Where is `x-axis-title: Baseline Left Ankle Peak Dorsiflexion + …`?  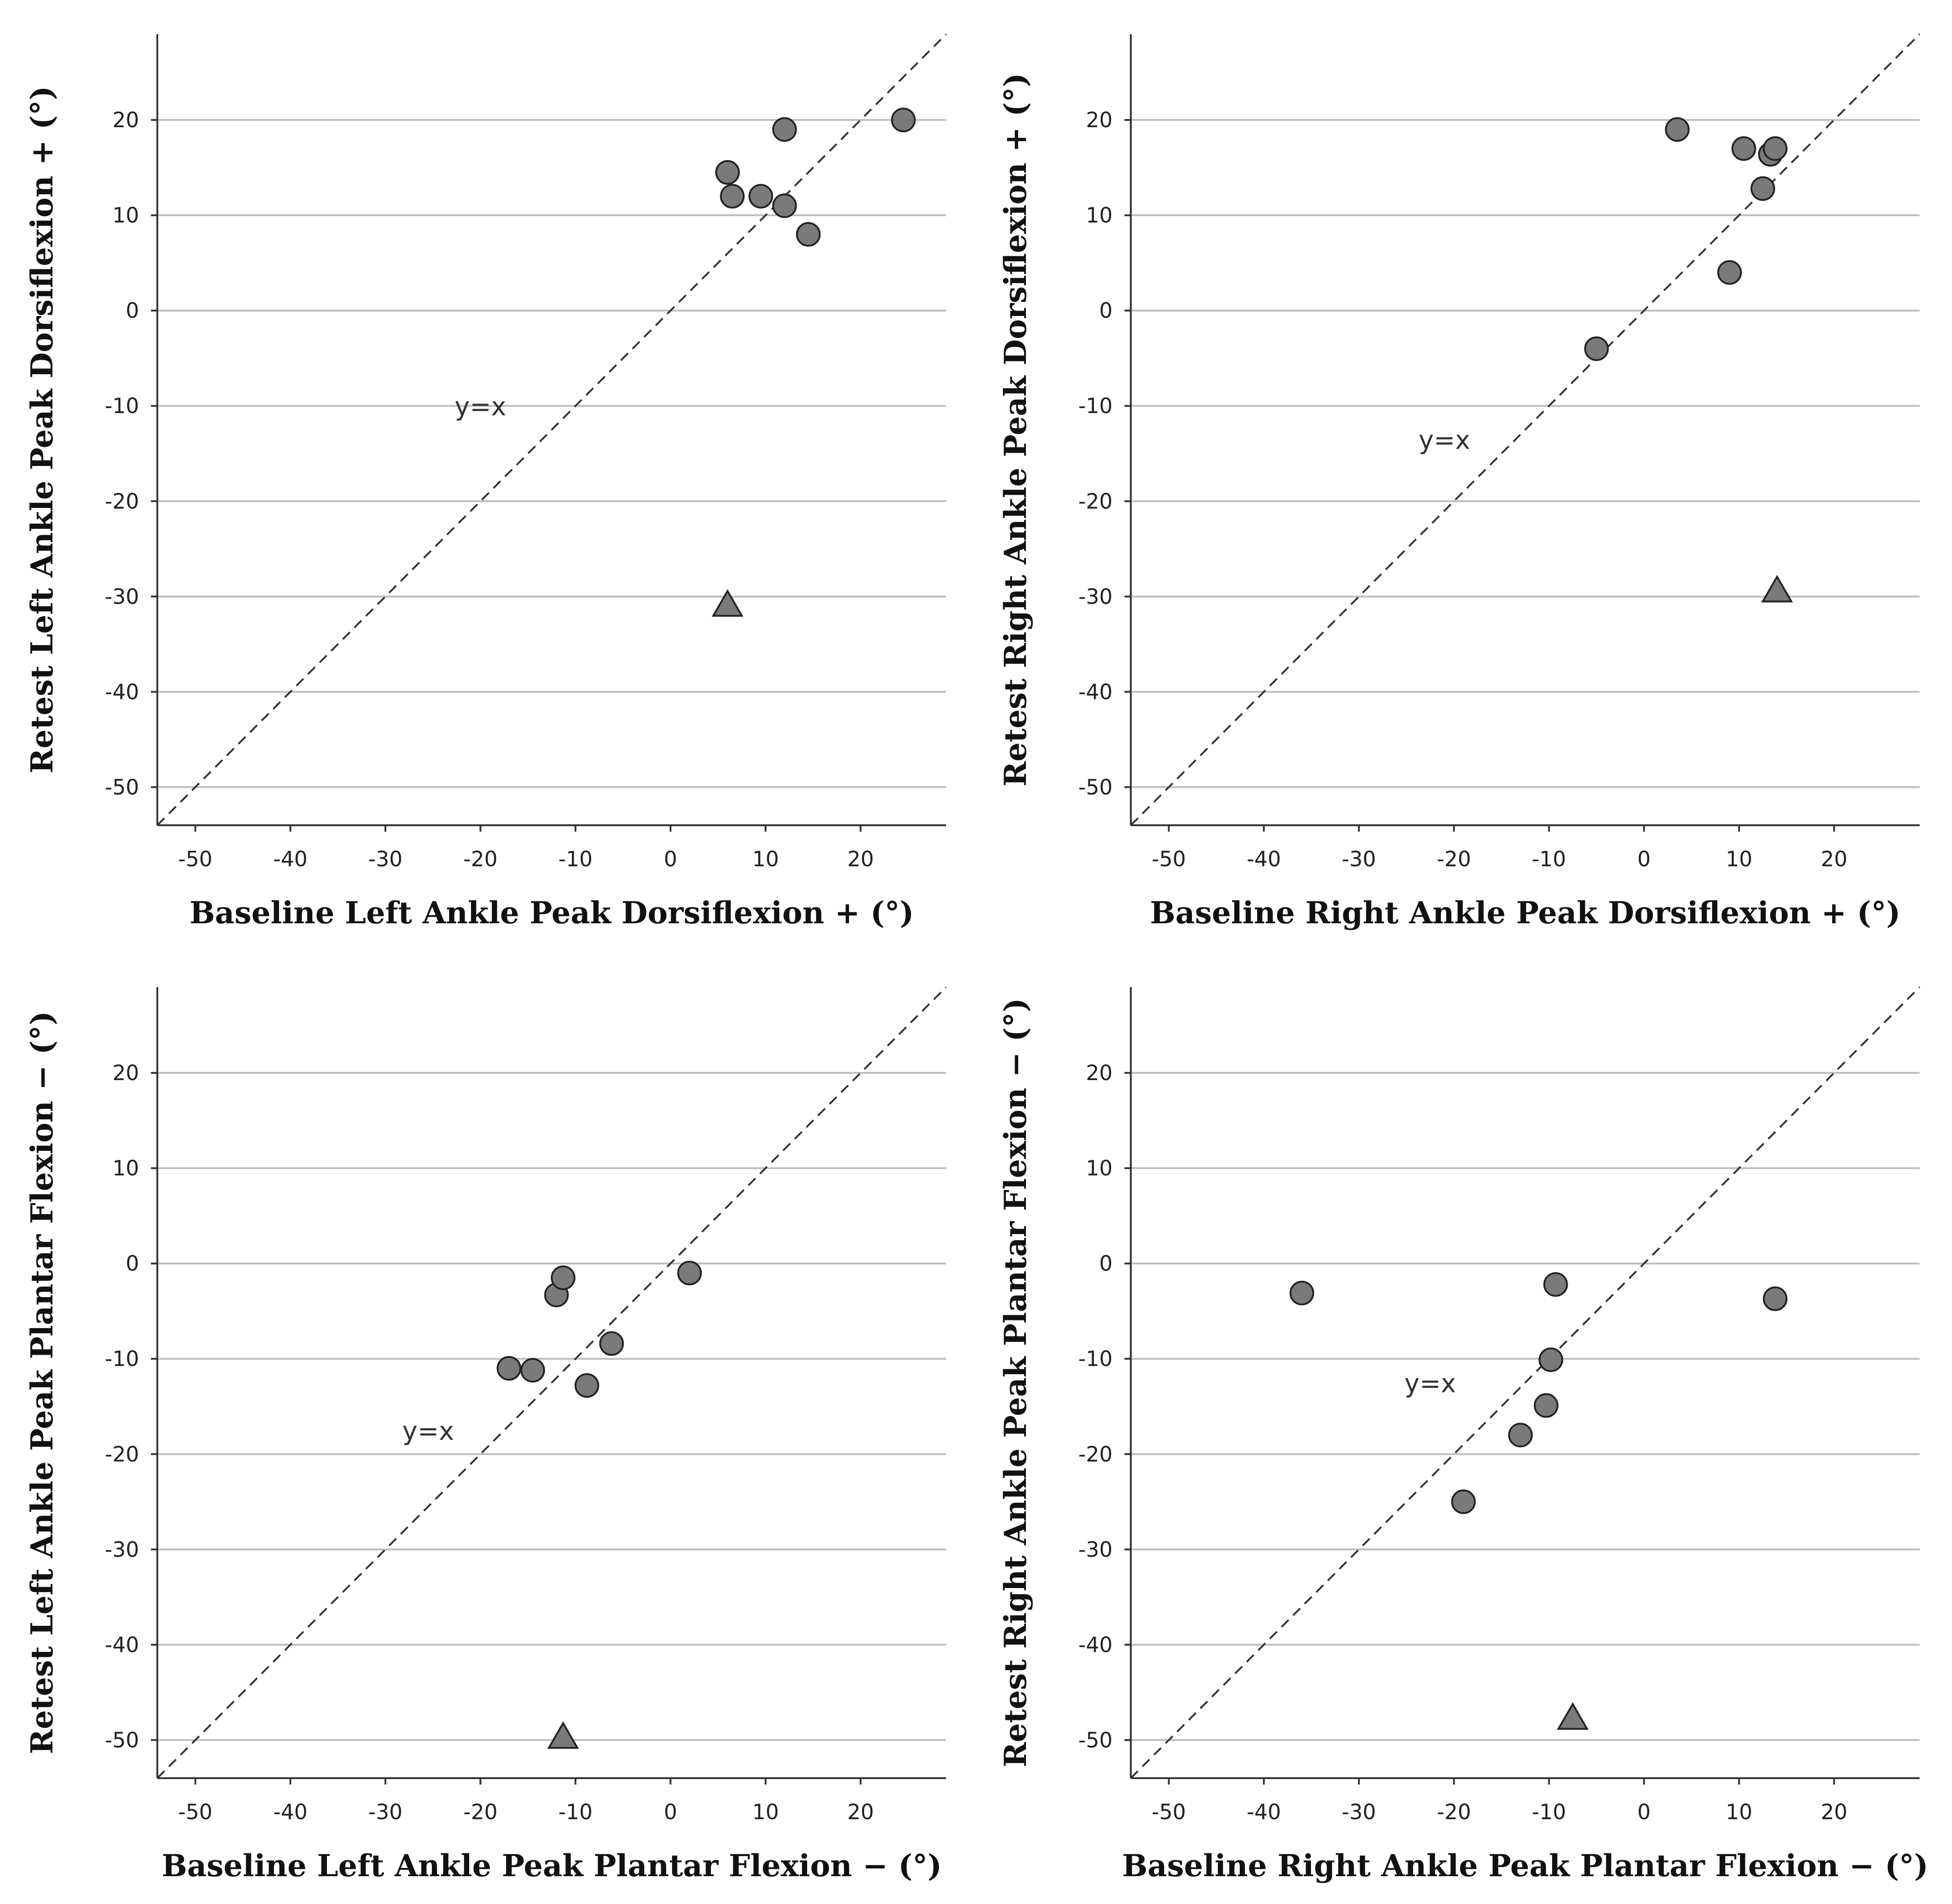 x-axis-title: Baseline Left Ankle Peak Dorsiflexion + … is located at coordinates (552, 913).